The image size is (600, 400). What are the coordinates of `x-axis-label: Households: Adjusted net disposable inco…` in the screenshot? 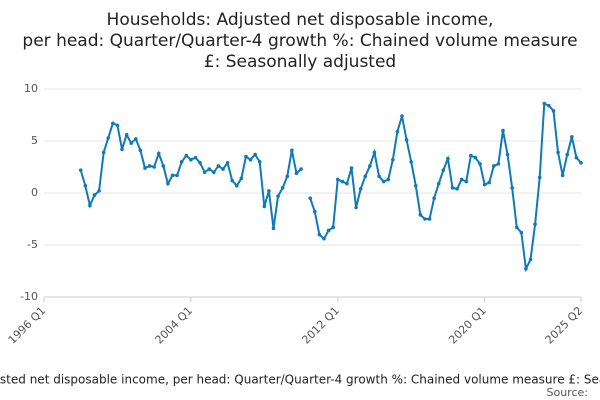 It's located at (300, 380).